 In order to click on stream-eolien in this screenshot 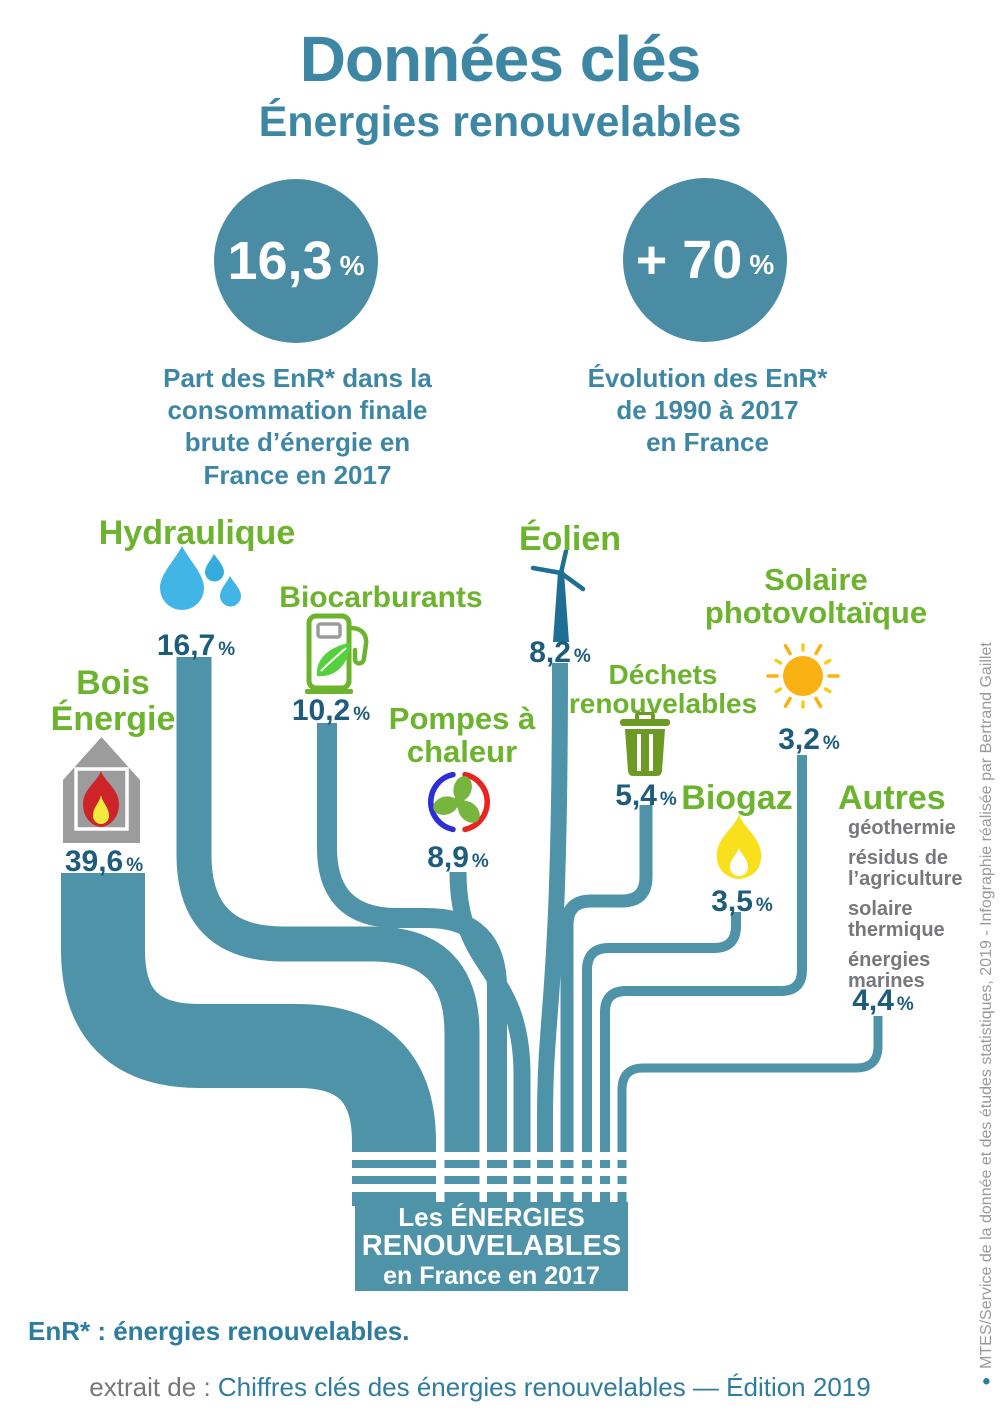, I will do `click(552, 934)`.